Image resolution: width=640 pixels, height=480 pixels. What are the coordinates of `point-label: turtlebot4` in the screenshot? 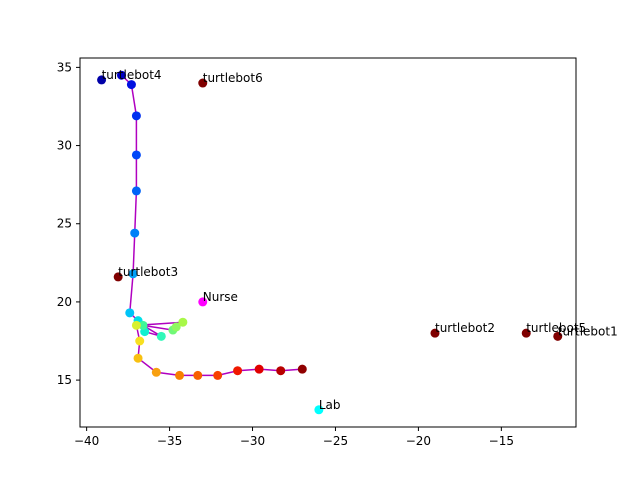 It's located at (132, 75).